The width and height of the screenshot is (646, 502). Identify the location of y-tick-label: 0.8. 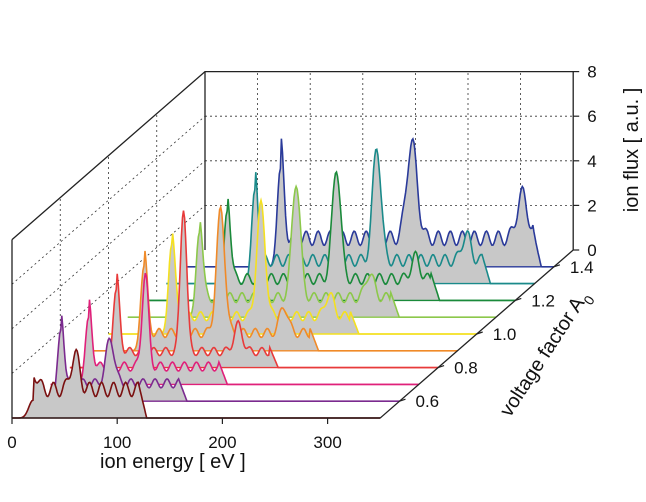
(466, 368).